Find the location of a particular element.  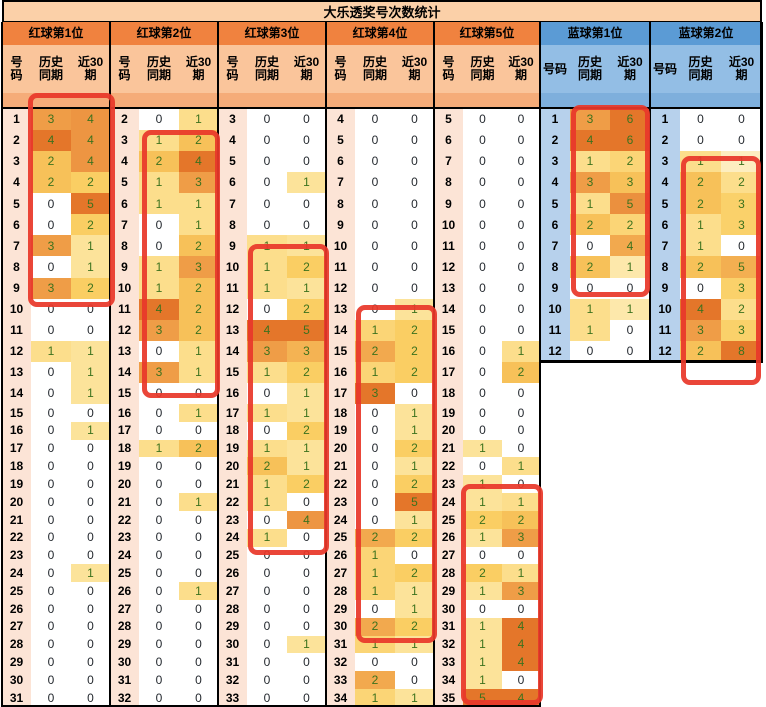

history-value-cell: 1 is located at coordinates (51, 351).